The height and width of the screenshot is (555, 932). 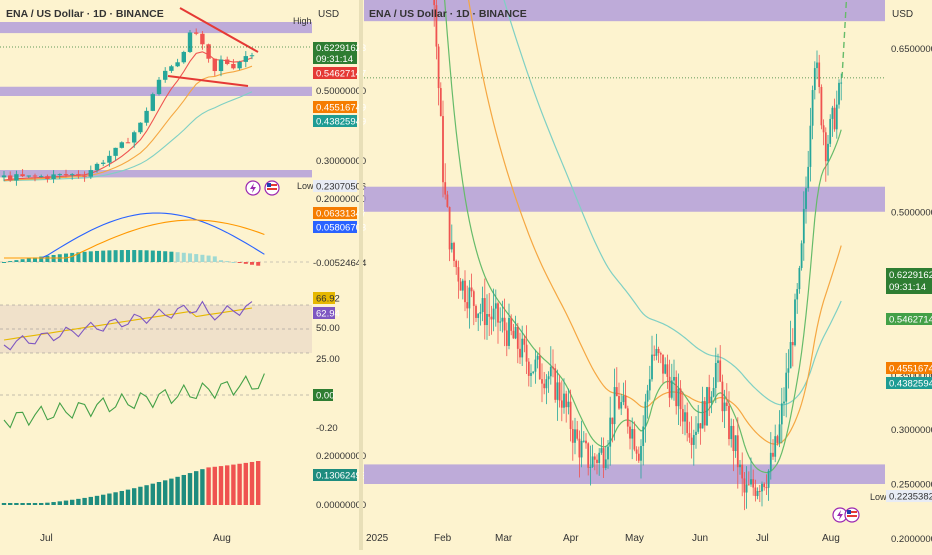 What do you see at coordinates (341, 476) in the screenshot?
I see `hist-badge-value: 0.13062493` at bounding box center [341, 476].